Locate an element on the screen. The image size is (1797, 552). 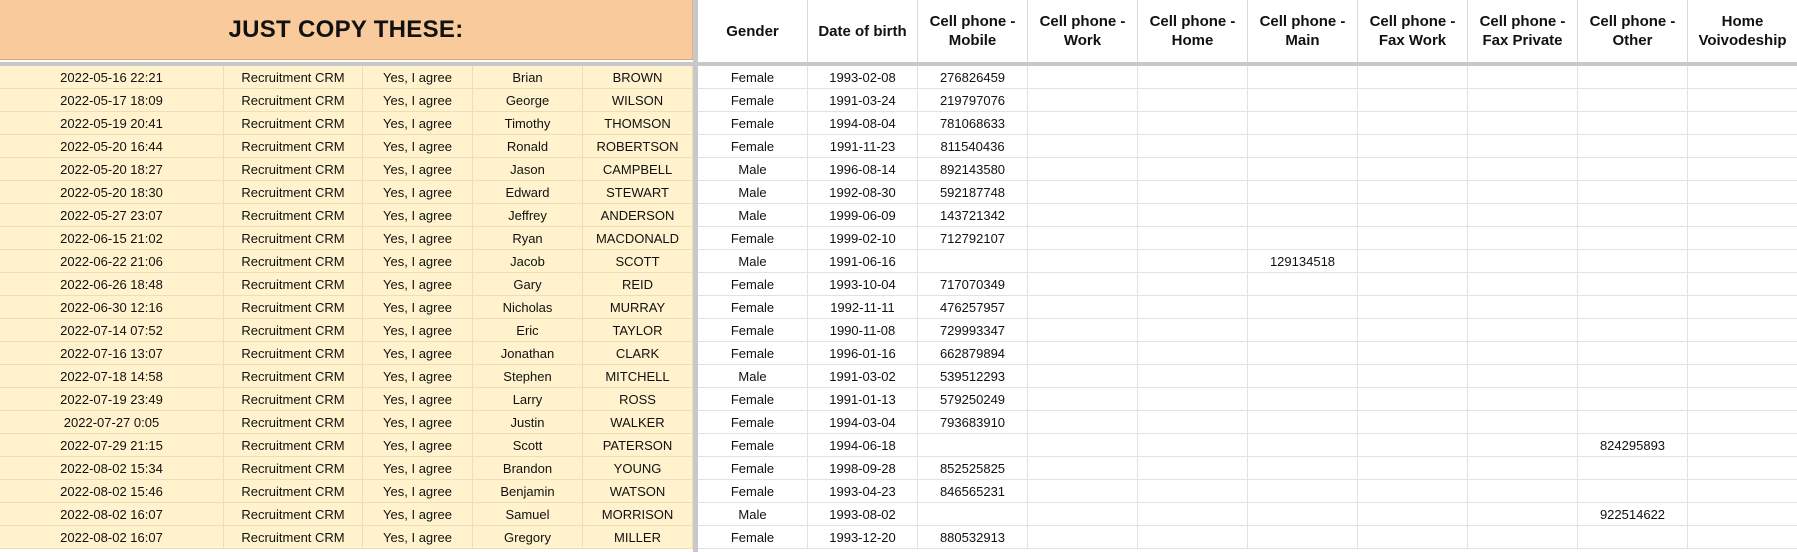
cell-dob: 1994-03-04 is located at coordinates (863, 422).